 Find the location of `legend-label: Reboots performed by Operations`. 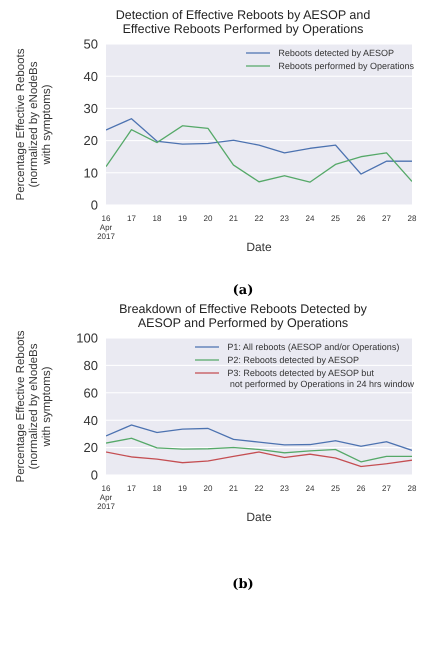

legend-label: Reboots performed by Operations is located at coordinates (346, 66).